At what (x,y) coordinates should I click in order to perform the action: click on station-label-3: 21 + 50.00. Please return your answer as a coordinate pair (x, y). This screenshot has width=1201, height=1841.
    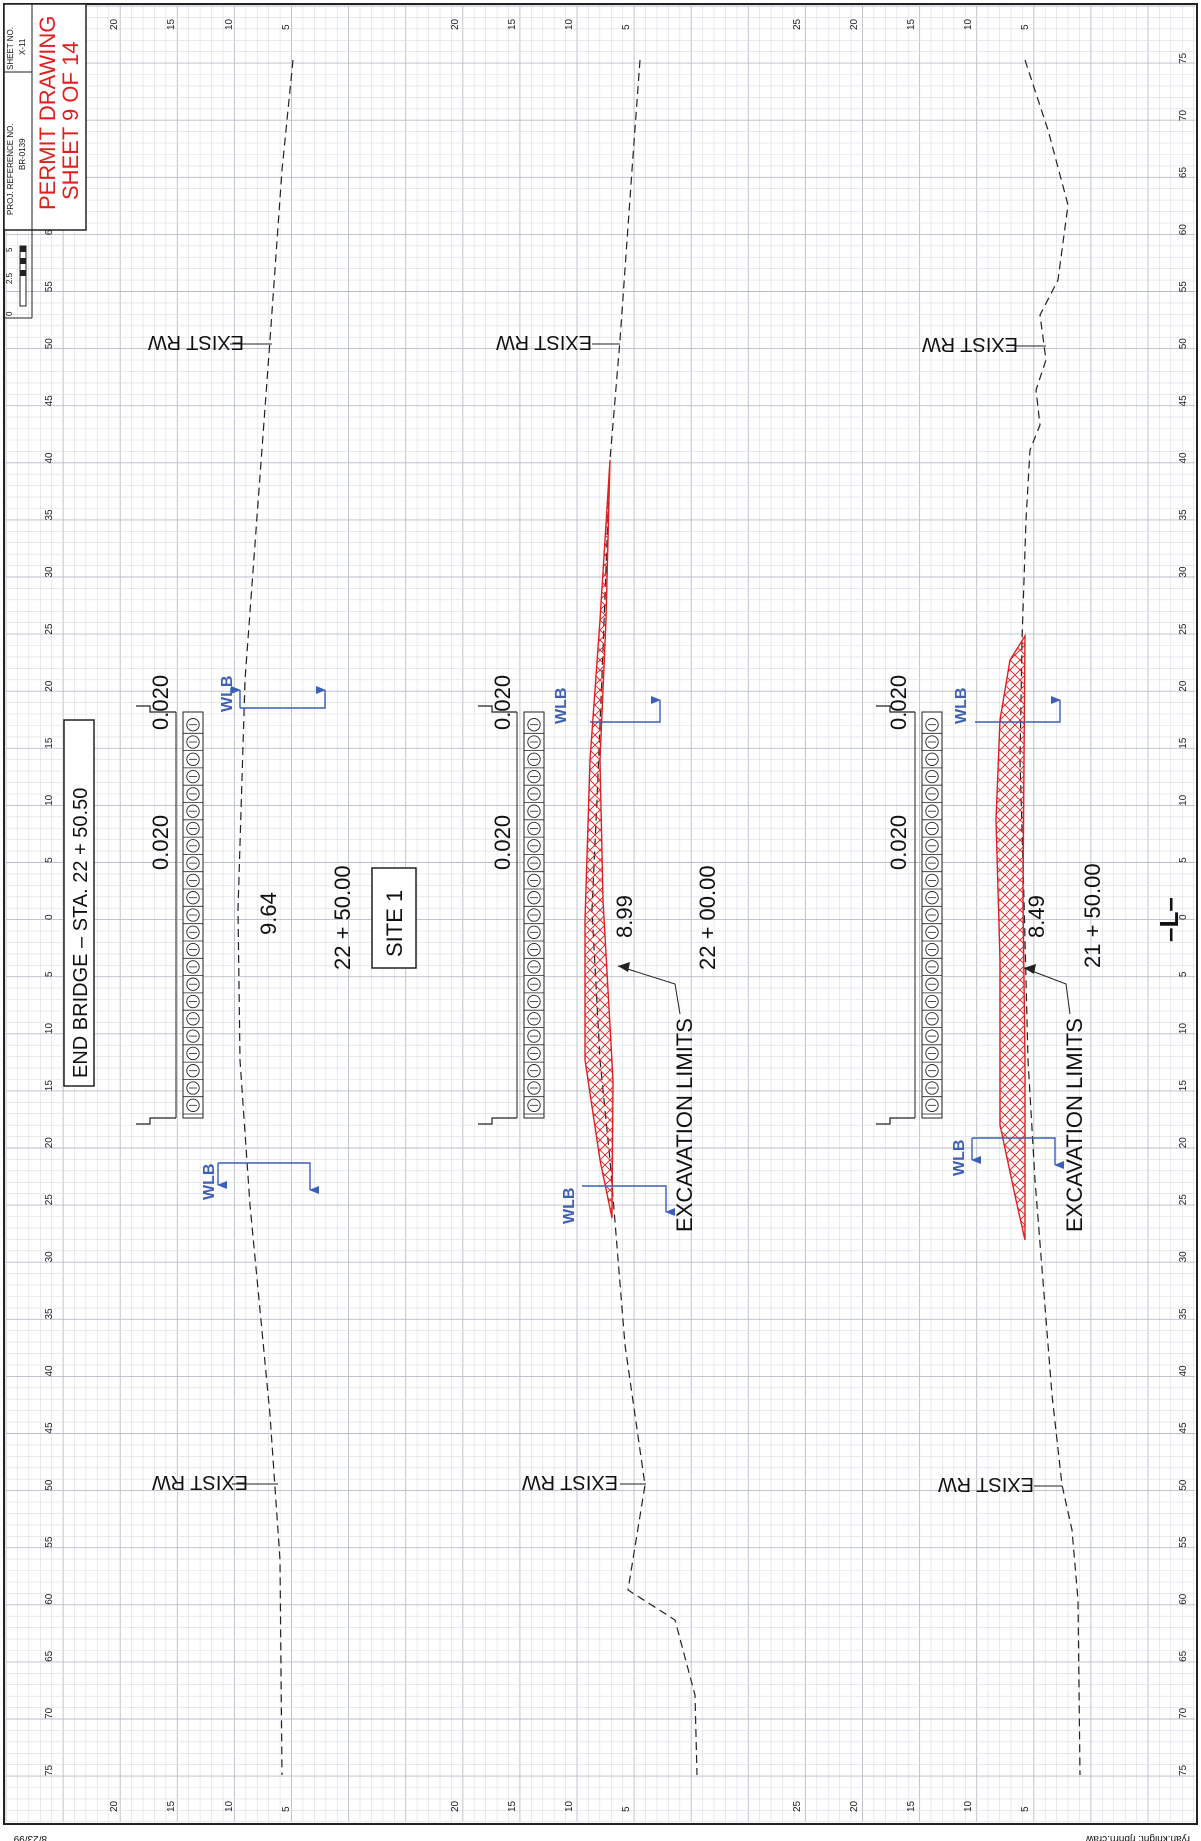
    Looking at the image, I should click on (1092, 915).